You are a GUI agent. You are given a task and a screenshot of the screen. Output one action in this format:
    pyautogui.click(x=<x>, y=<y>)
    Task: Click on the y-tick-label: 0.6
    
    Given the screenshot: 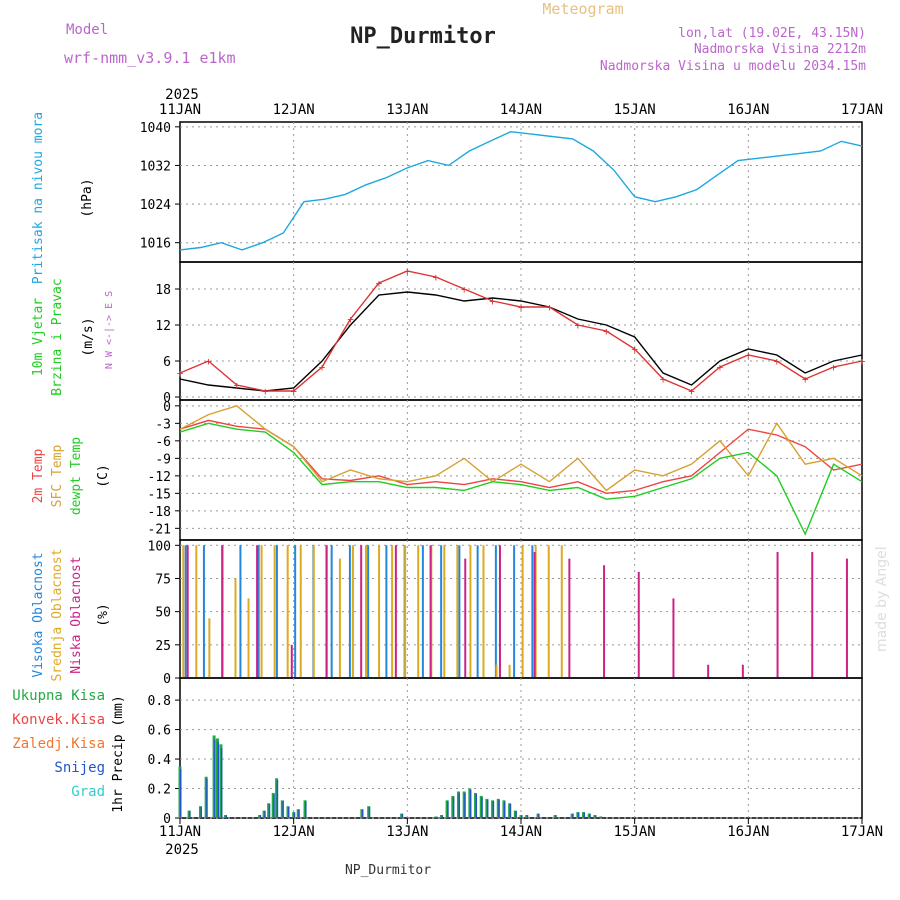 What is the action you would take?
    pyautogui.click(x=159, y=731)
    